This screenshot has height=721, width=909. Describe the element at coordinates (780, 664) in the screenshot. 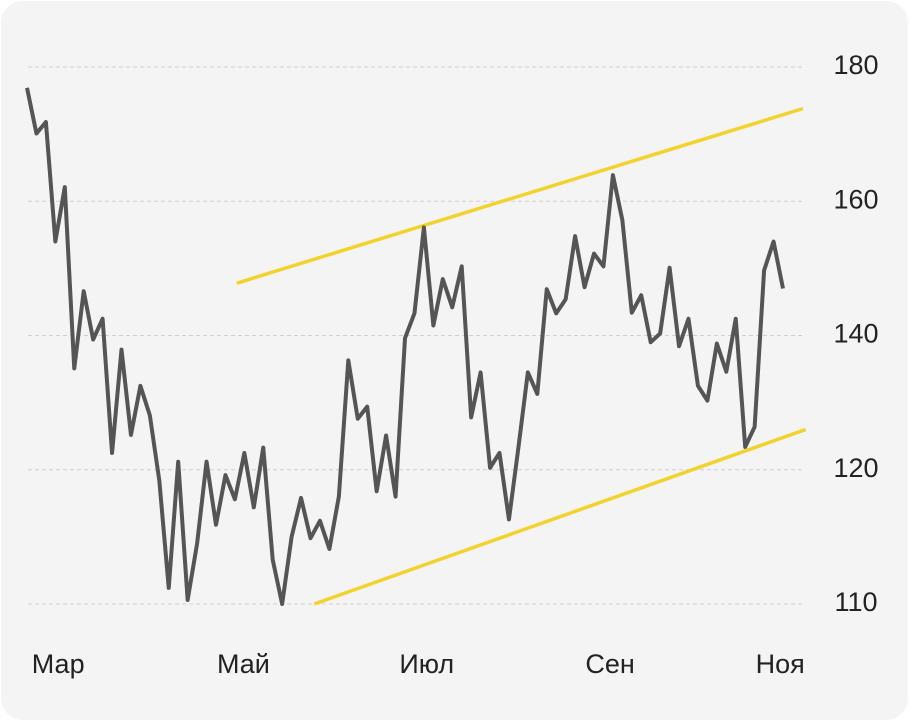

I see `x-tick-label: Ноя` at that location.